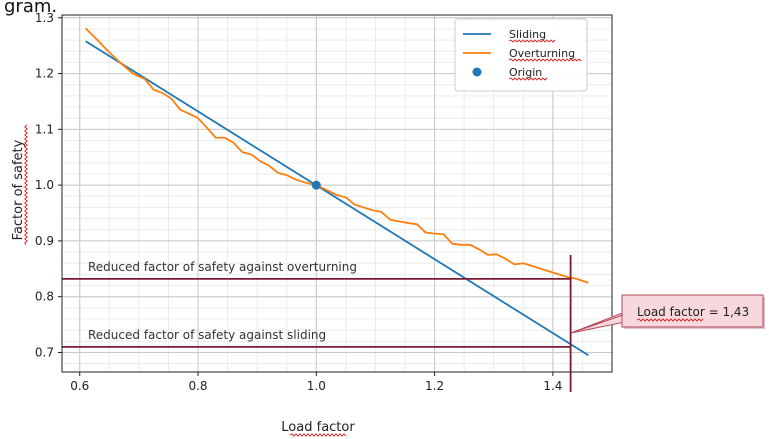  I want to click on y-tick-label: 0.7, so click(44, 352).